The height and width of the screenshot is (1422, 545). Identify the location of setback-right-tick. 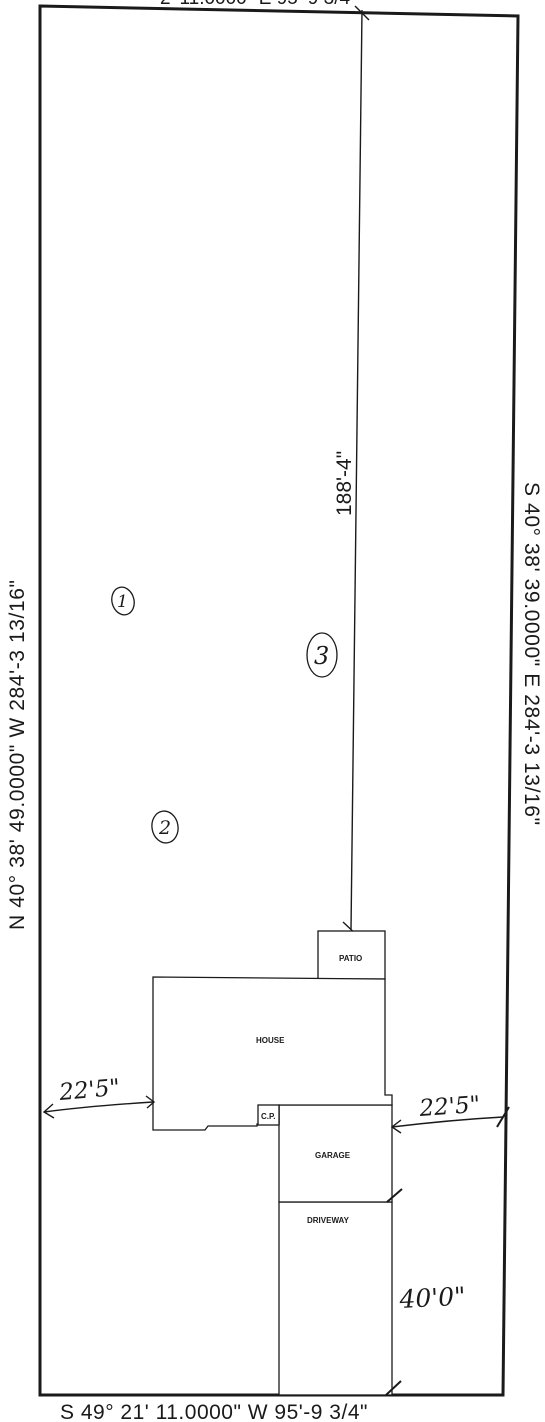
(503, 1117).